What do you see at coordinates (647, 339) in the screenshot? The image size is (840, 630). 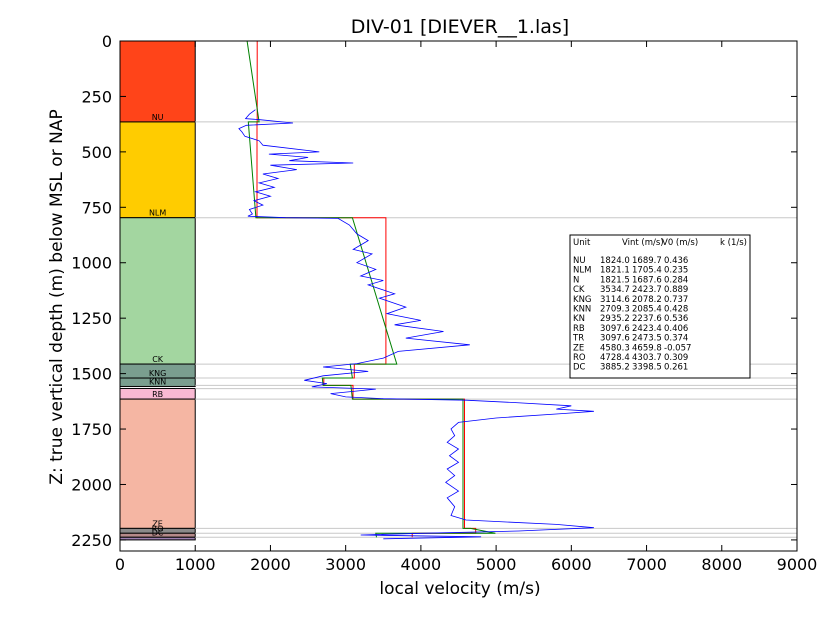 I see `table-cell: 2473.5` at bounding box center [647, 339].